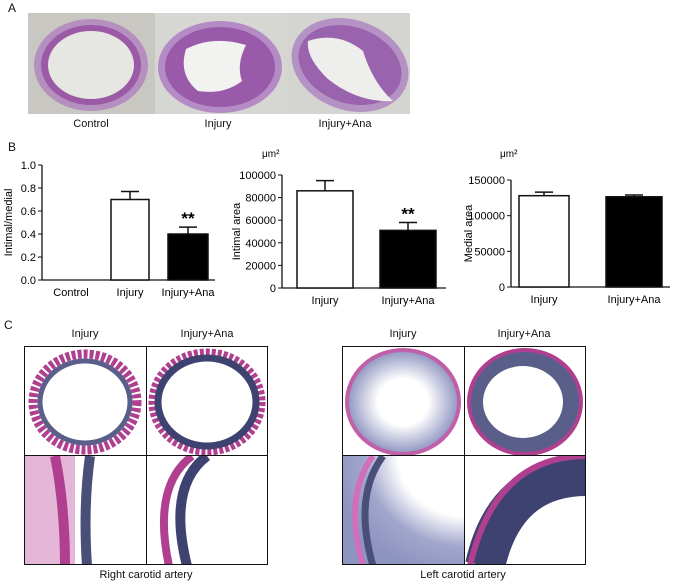  I want to click on y-tick-label: 0.4, so click(28, 235).